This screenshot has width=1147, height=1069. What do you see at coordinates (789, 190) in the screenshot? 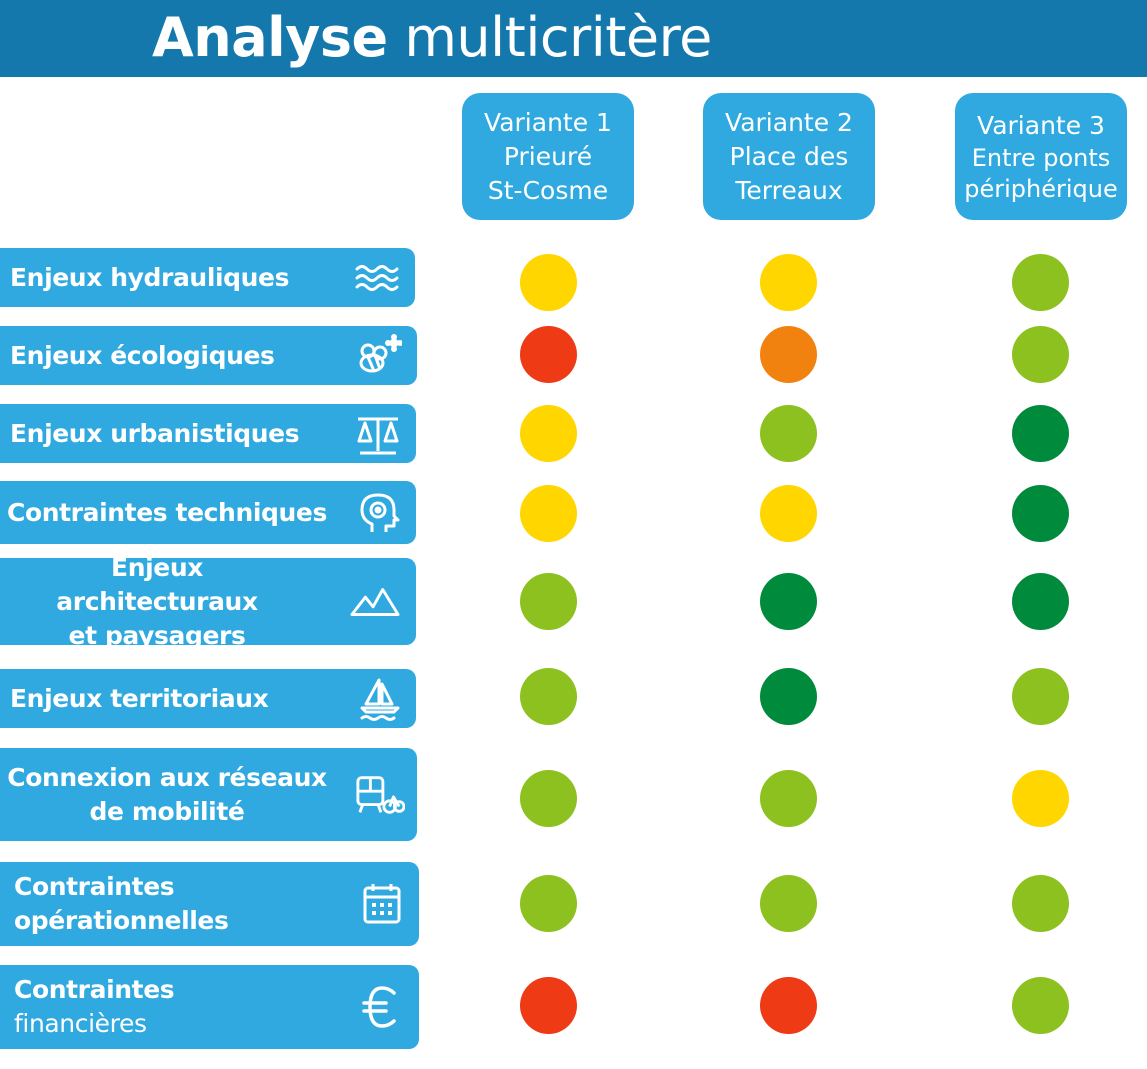
I see `variant-2-line3: Terreaux` at bounding box center [789, 190].